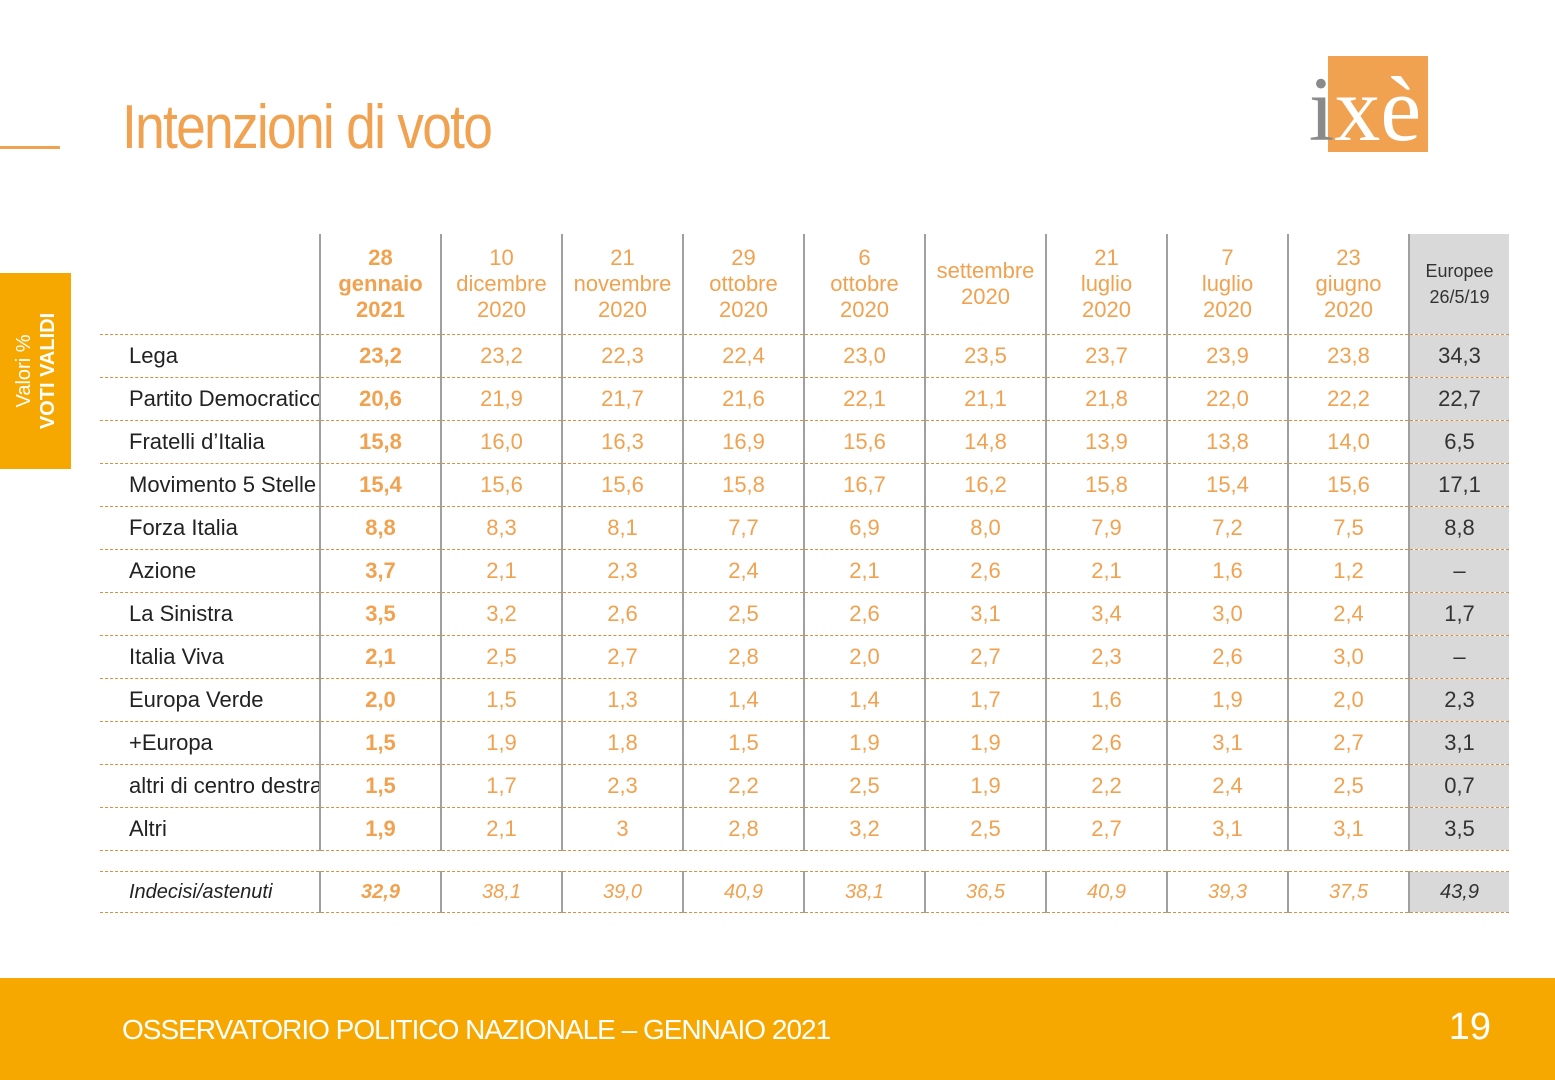 The height and width of the screenshot is (1080, 1555). I want to click on value-cell: 17,1, so click(1458, 485).